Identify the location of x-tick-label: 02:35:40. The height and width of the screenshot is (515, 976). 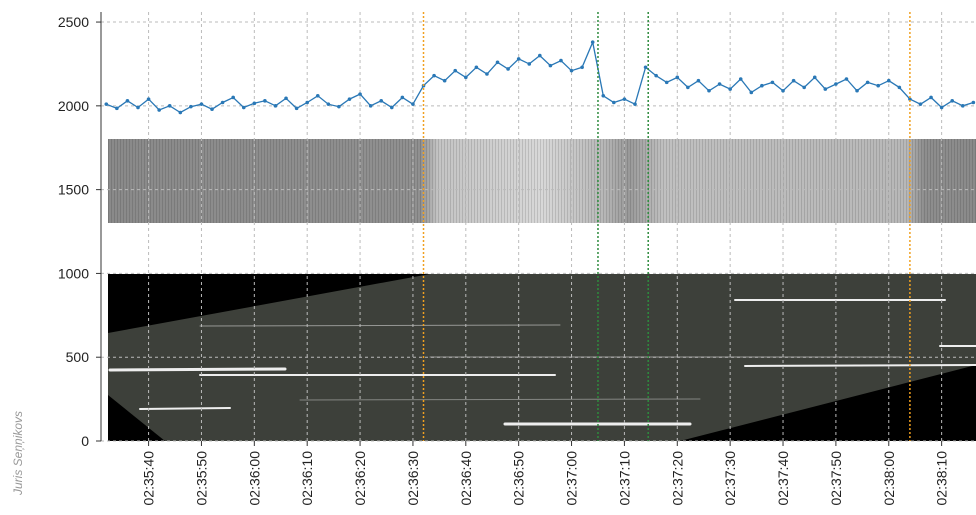
(149, 478).